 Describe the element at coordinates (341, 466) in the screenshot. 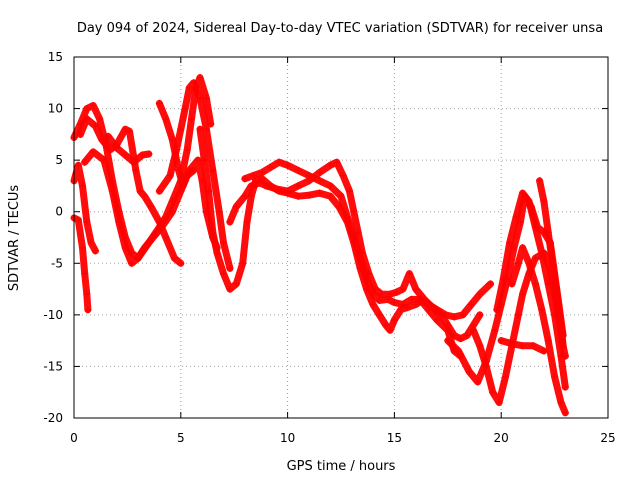

I see `x-axis-label: GPS time / hours` at that location.